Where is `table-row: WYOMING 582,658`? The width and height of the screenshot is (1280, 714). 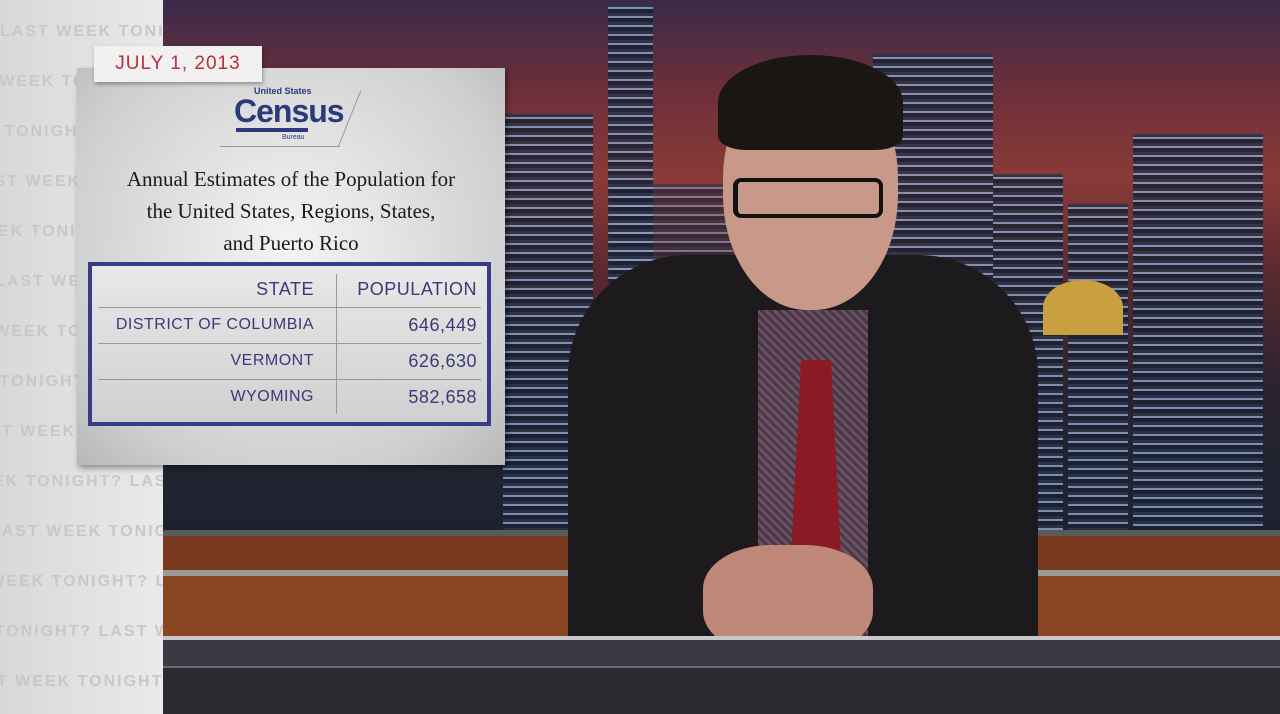
table-row: WYOMING 582,658 is located at coordinates (289, 397).